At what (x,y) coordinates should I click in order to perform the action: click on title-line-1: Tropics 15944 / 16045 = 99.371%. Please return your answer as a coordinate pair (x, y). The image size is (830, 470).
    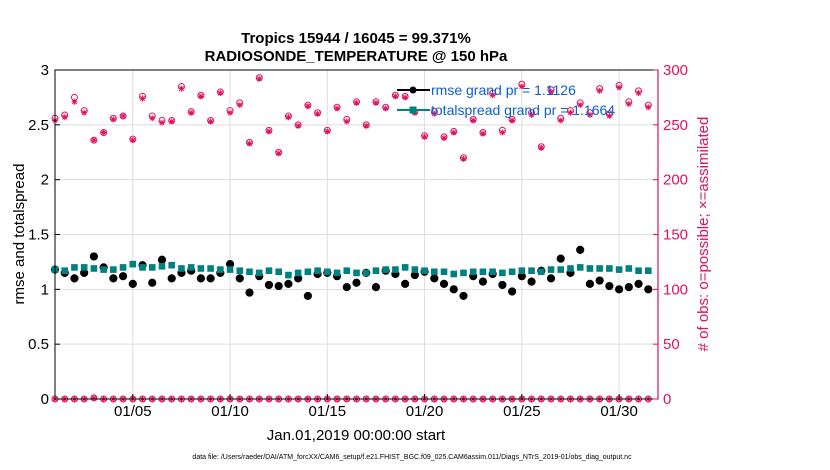
    Looking at the image, I should click on (356, 38).